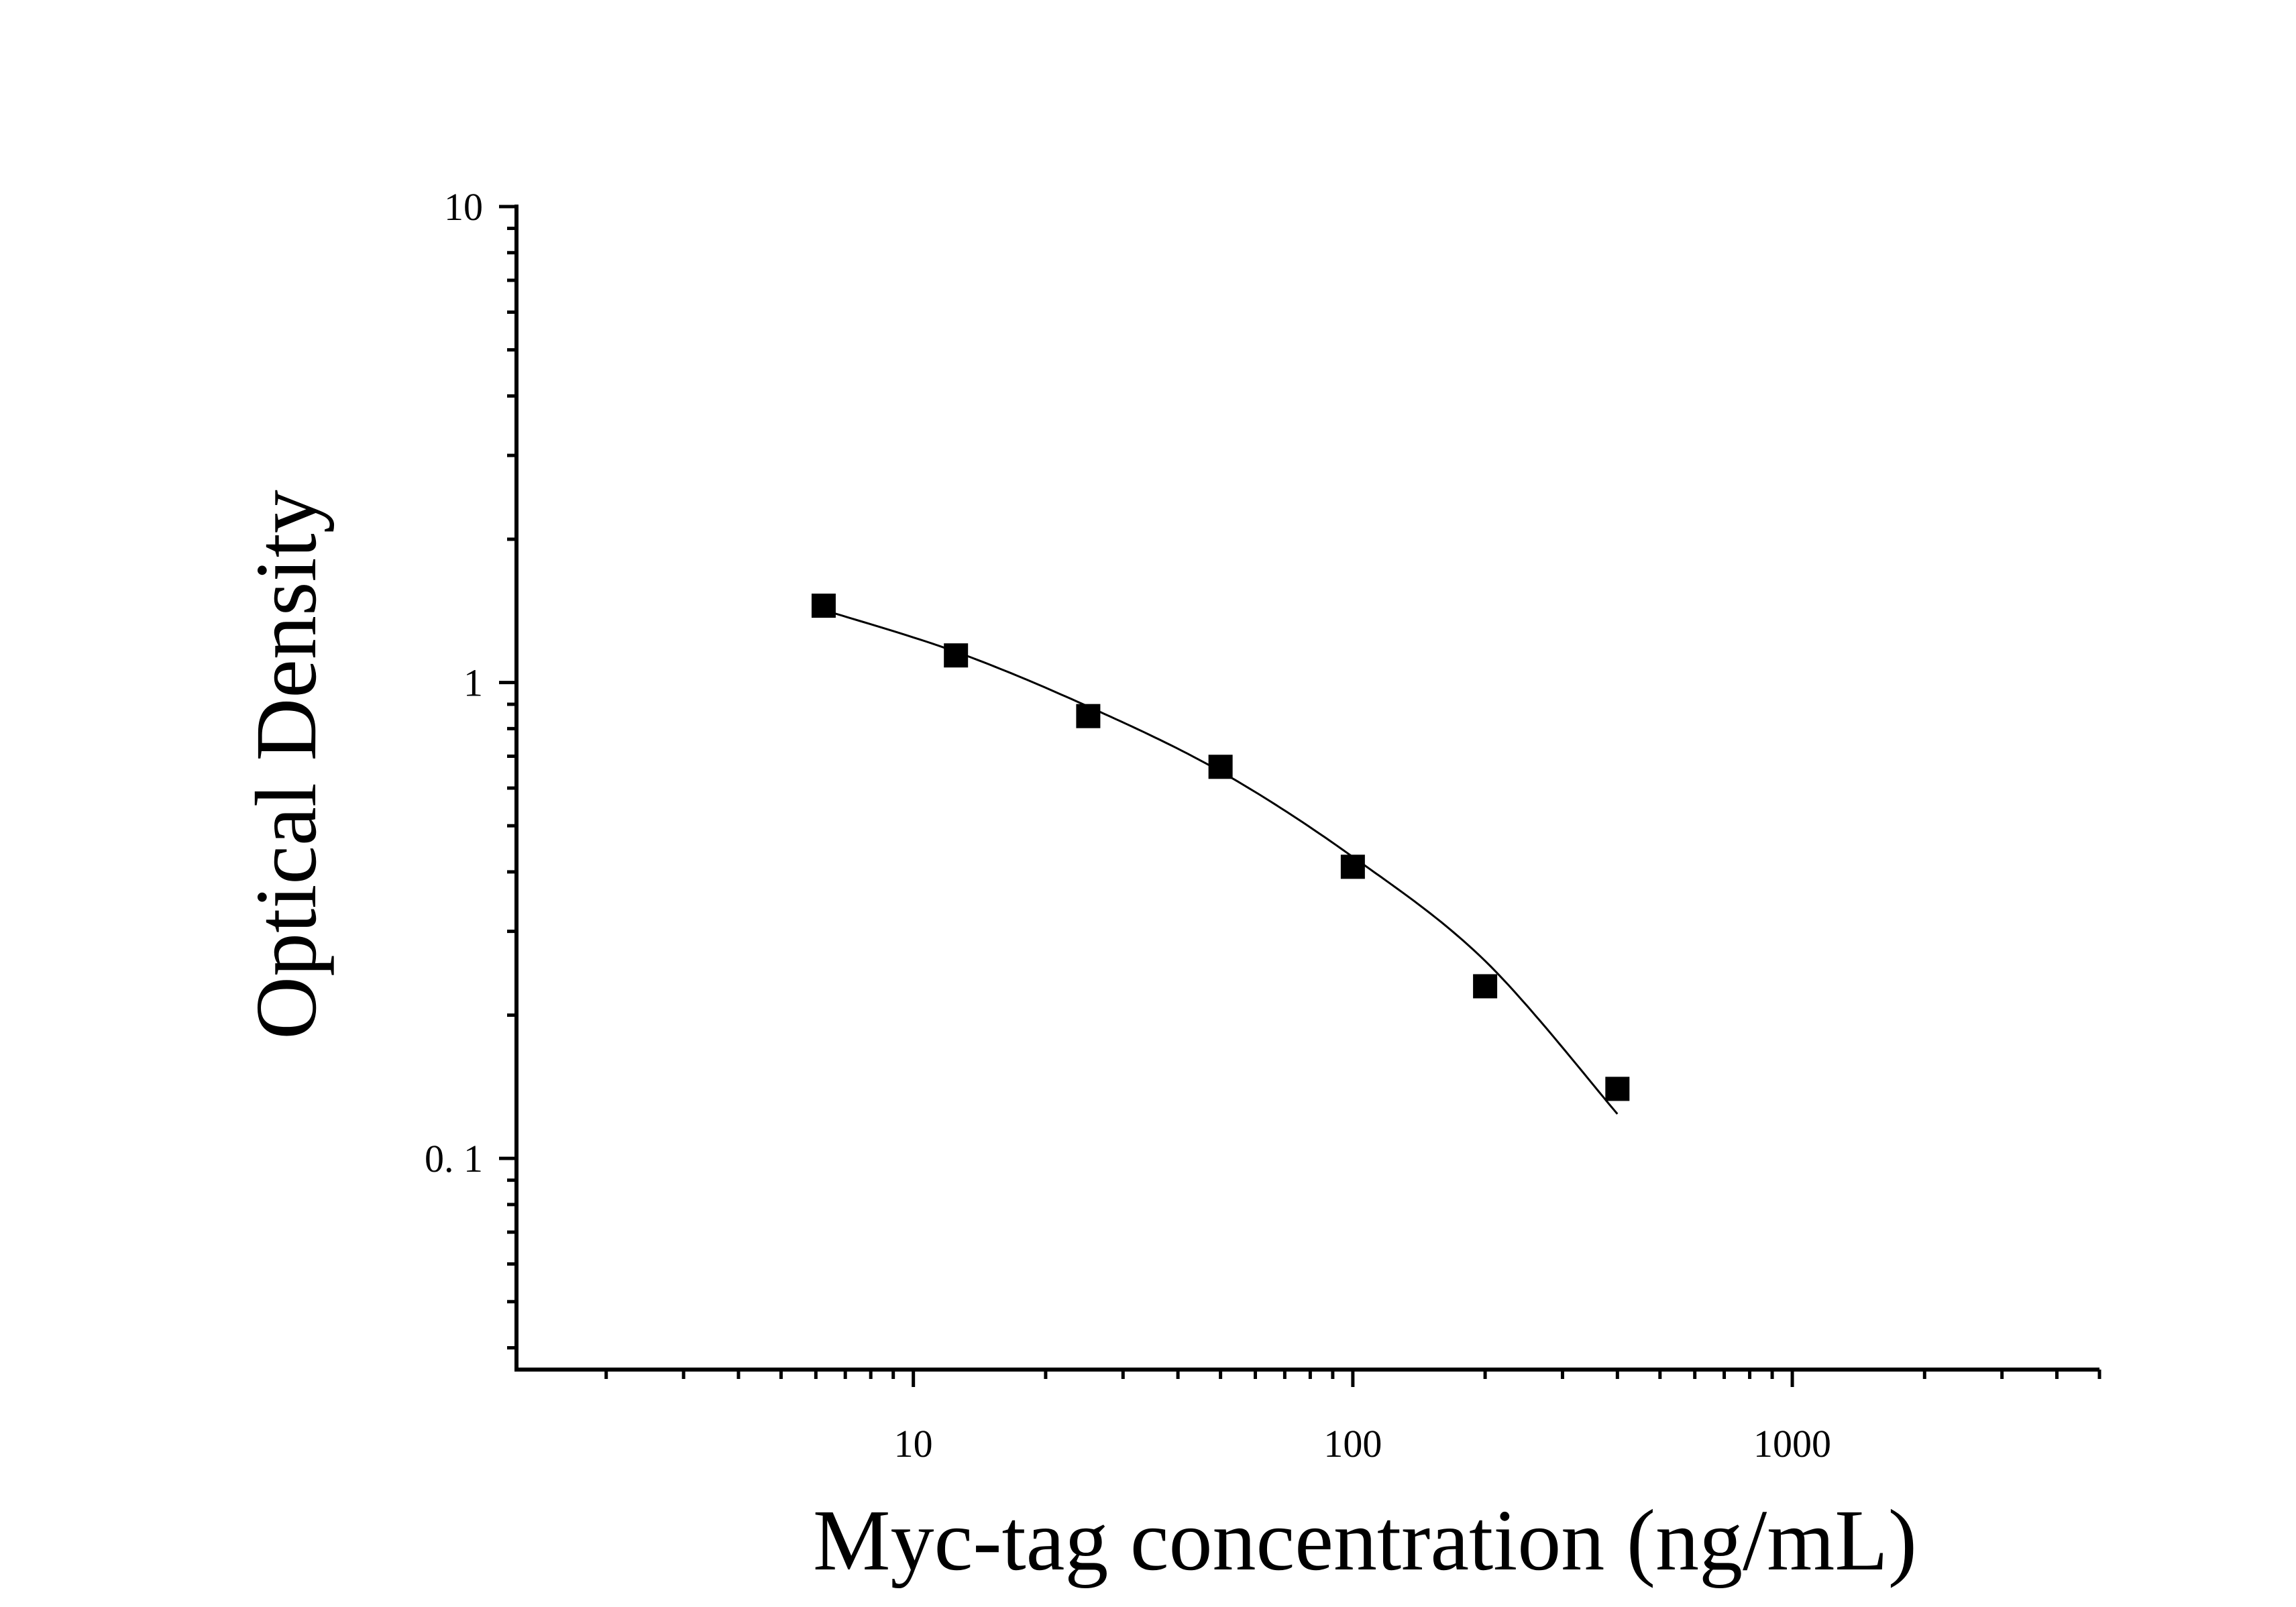 This screenshot has height=1607, width=2296. What do you see at coordinates (1365, 1540) in the screenshot?
I see `x-axis-title: Myc-tag concentration (ng/mL)` at bounding box center [1365, 1540].